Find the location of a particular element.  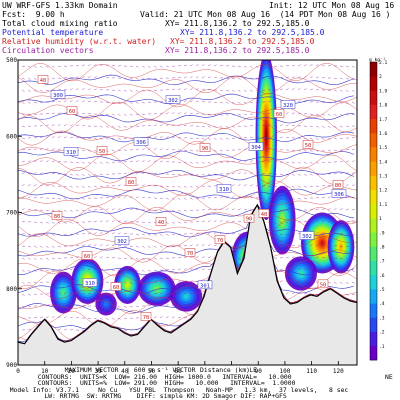

fcst-key: Fcst: is located at coordinates (14, 14).